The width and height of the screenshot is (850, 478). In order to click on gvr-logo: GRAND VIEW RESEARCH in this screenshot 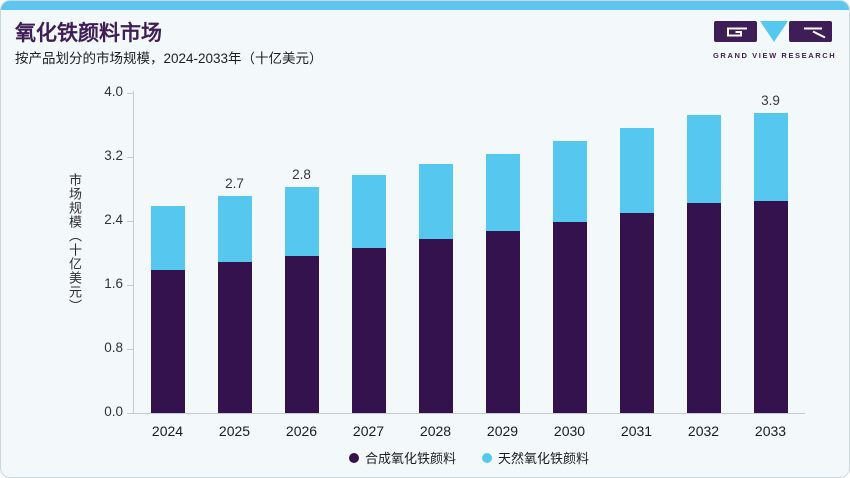, I will do `click(775, 40)`.